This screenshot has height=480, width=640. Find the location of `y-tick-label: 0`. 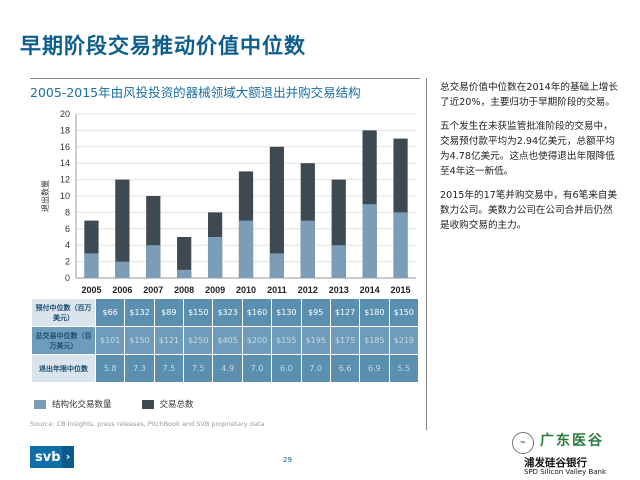

y-tick-label: 0 is located at coordinates (67, 278).